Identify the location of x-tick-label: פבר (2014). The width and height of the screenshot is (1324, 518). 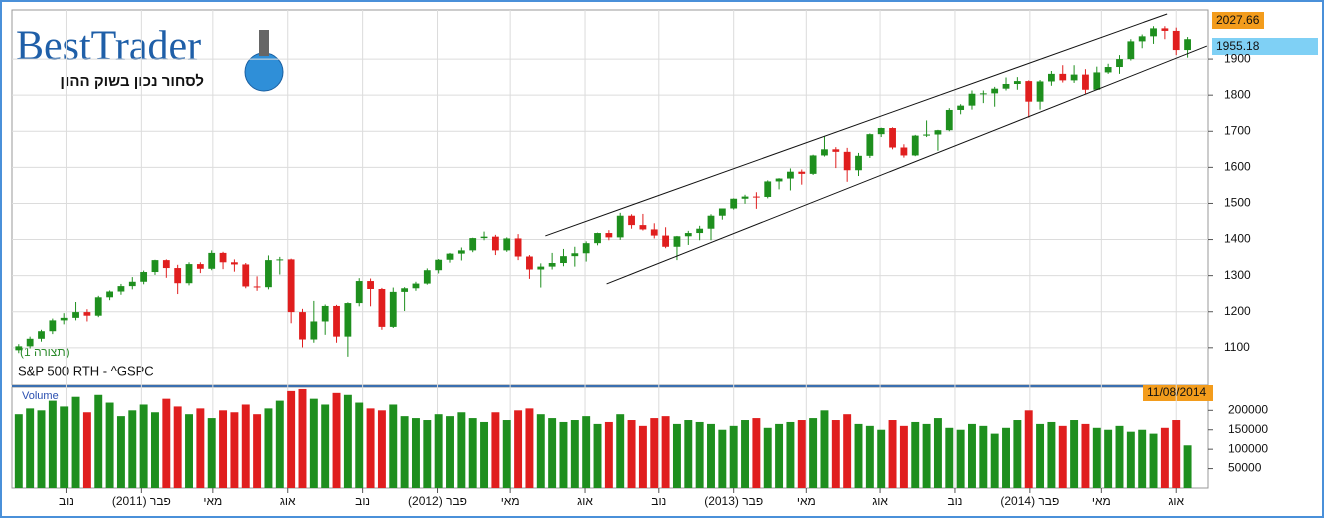
(1029, 501).